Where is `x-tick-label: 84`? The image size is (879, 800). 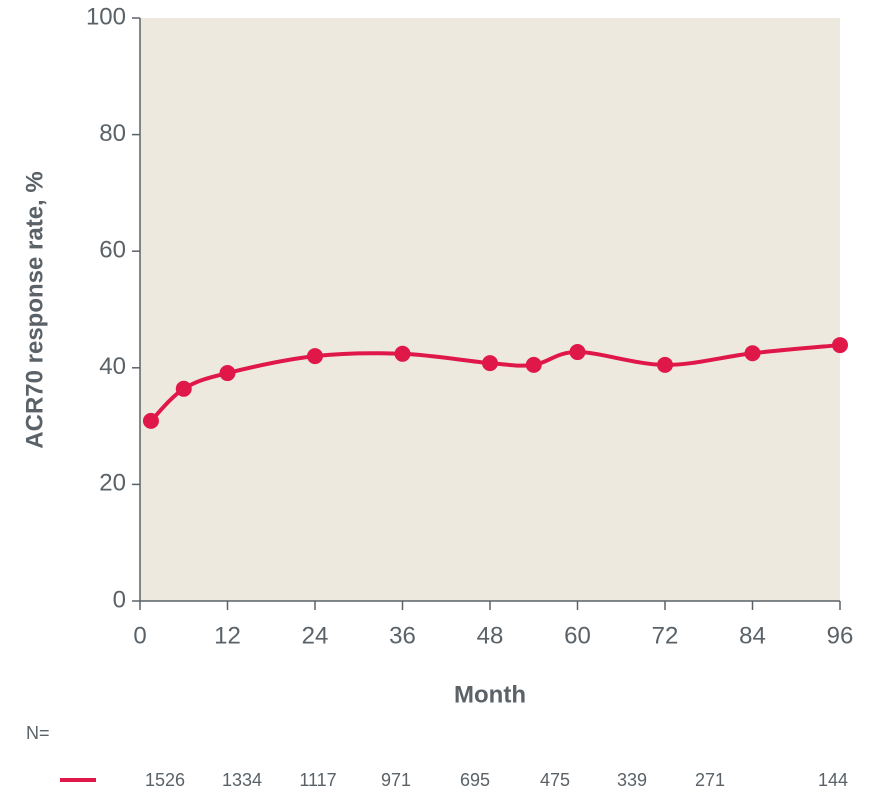
x-tick-label: 84 is located at coordinates (752, 635).